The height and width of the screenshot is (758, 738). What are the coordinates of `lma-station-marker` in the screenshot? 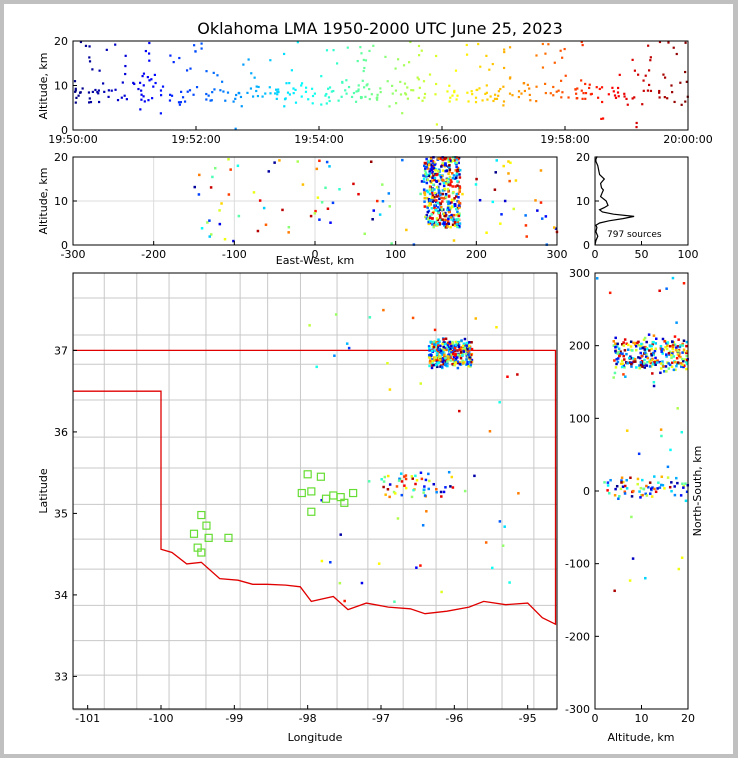 It's located at (228, 537).